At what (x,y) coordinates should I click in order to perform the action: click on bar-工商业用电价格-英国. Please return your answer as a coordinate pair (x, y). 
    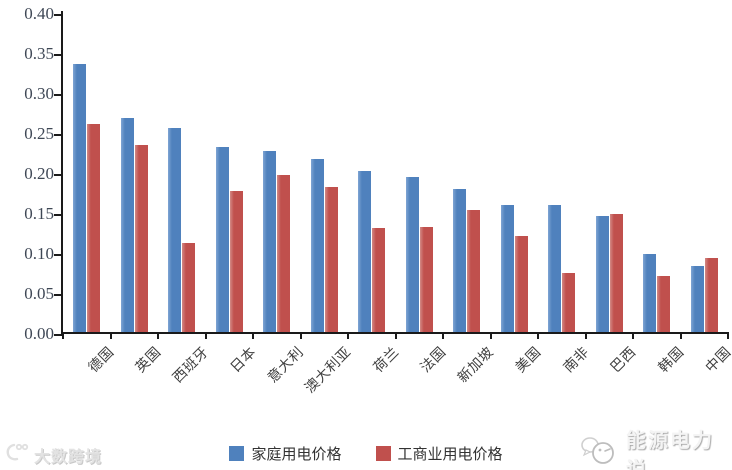
    Looking at the image, I should click on (141, 238).